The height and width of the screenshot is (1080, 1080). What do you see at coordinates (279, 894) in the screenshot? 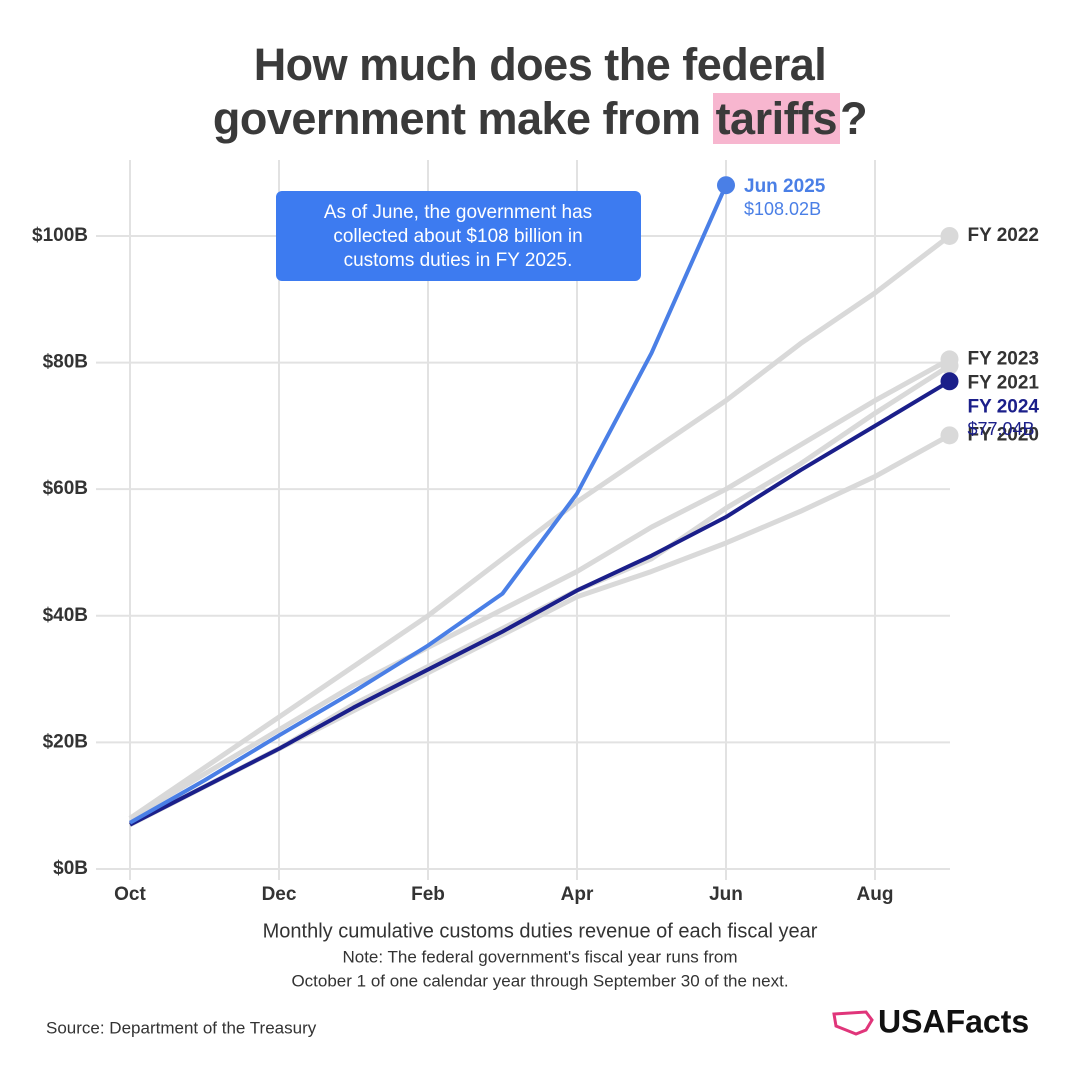
I see `x-tick-label: Dec` at bounding box center [279, 894].